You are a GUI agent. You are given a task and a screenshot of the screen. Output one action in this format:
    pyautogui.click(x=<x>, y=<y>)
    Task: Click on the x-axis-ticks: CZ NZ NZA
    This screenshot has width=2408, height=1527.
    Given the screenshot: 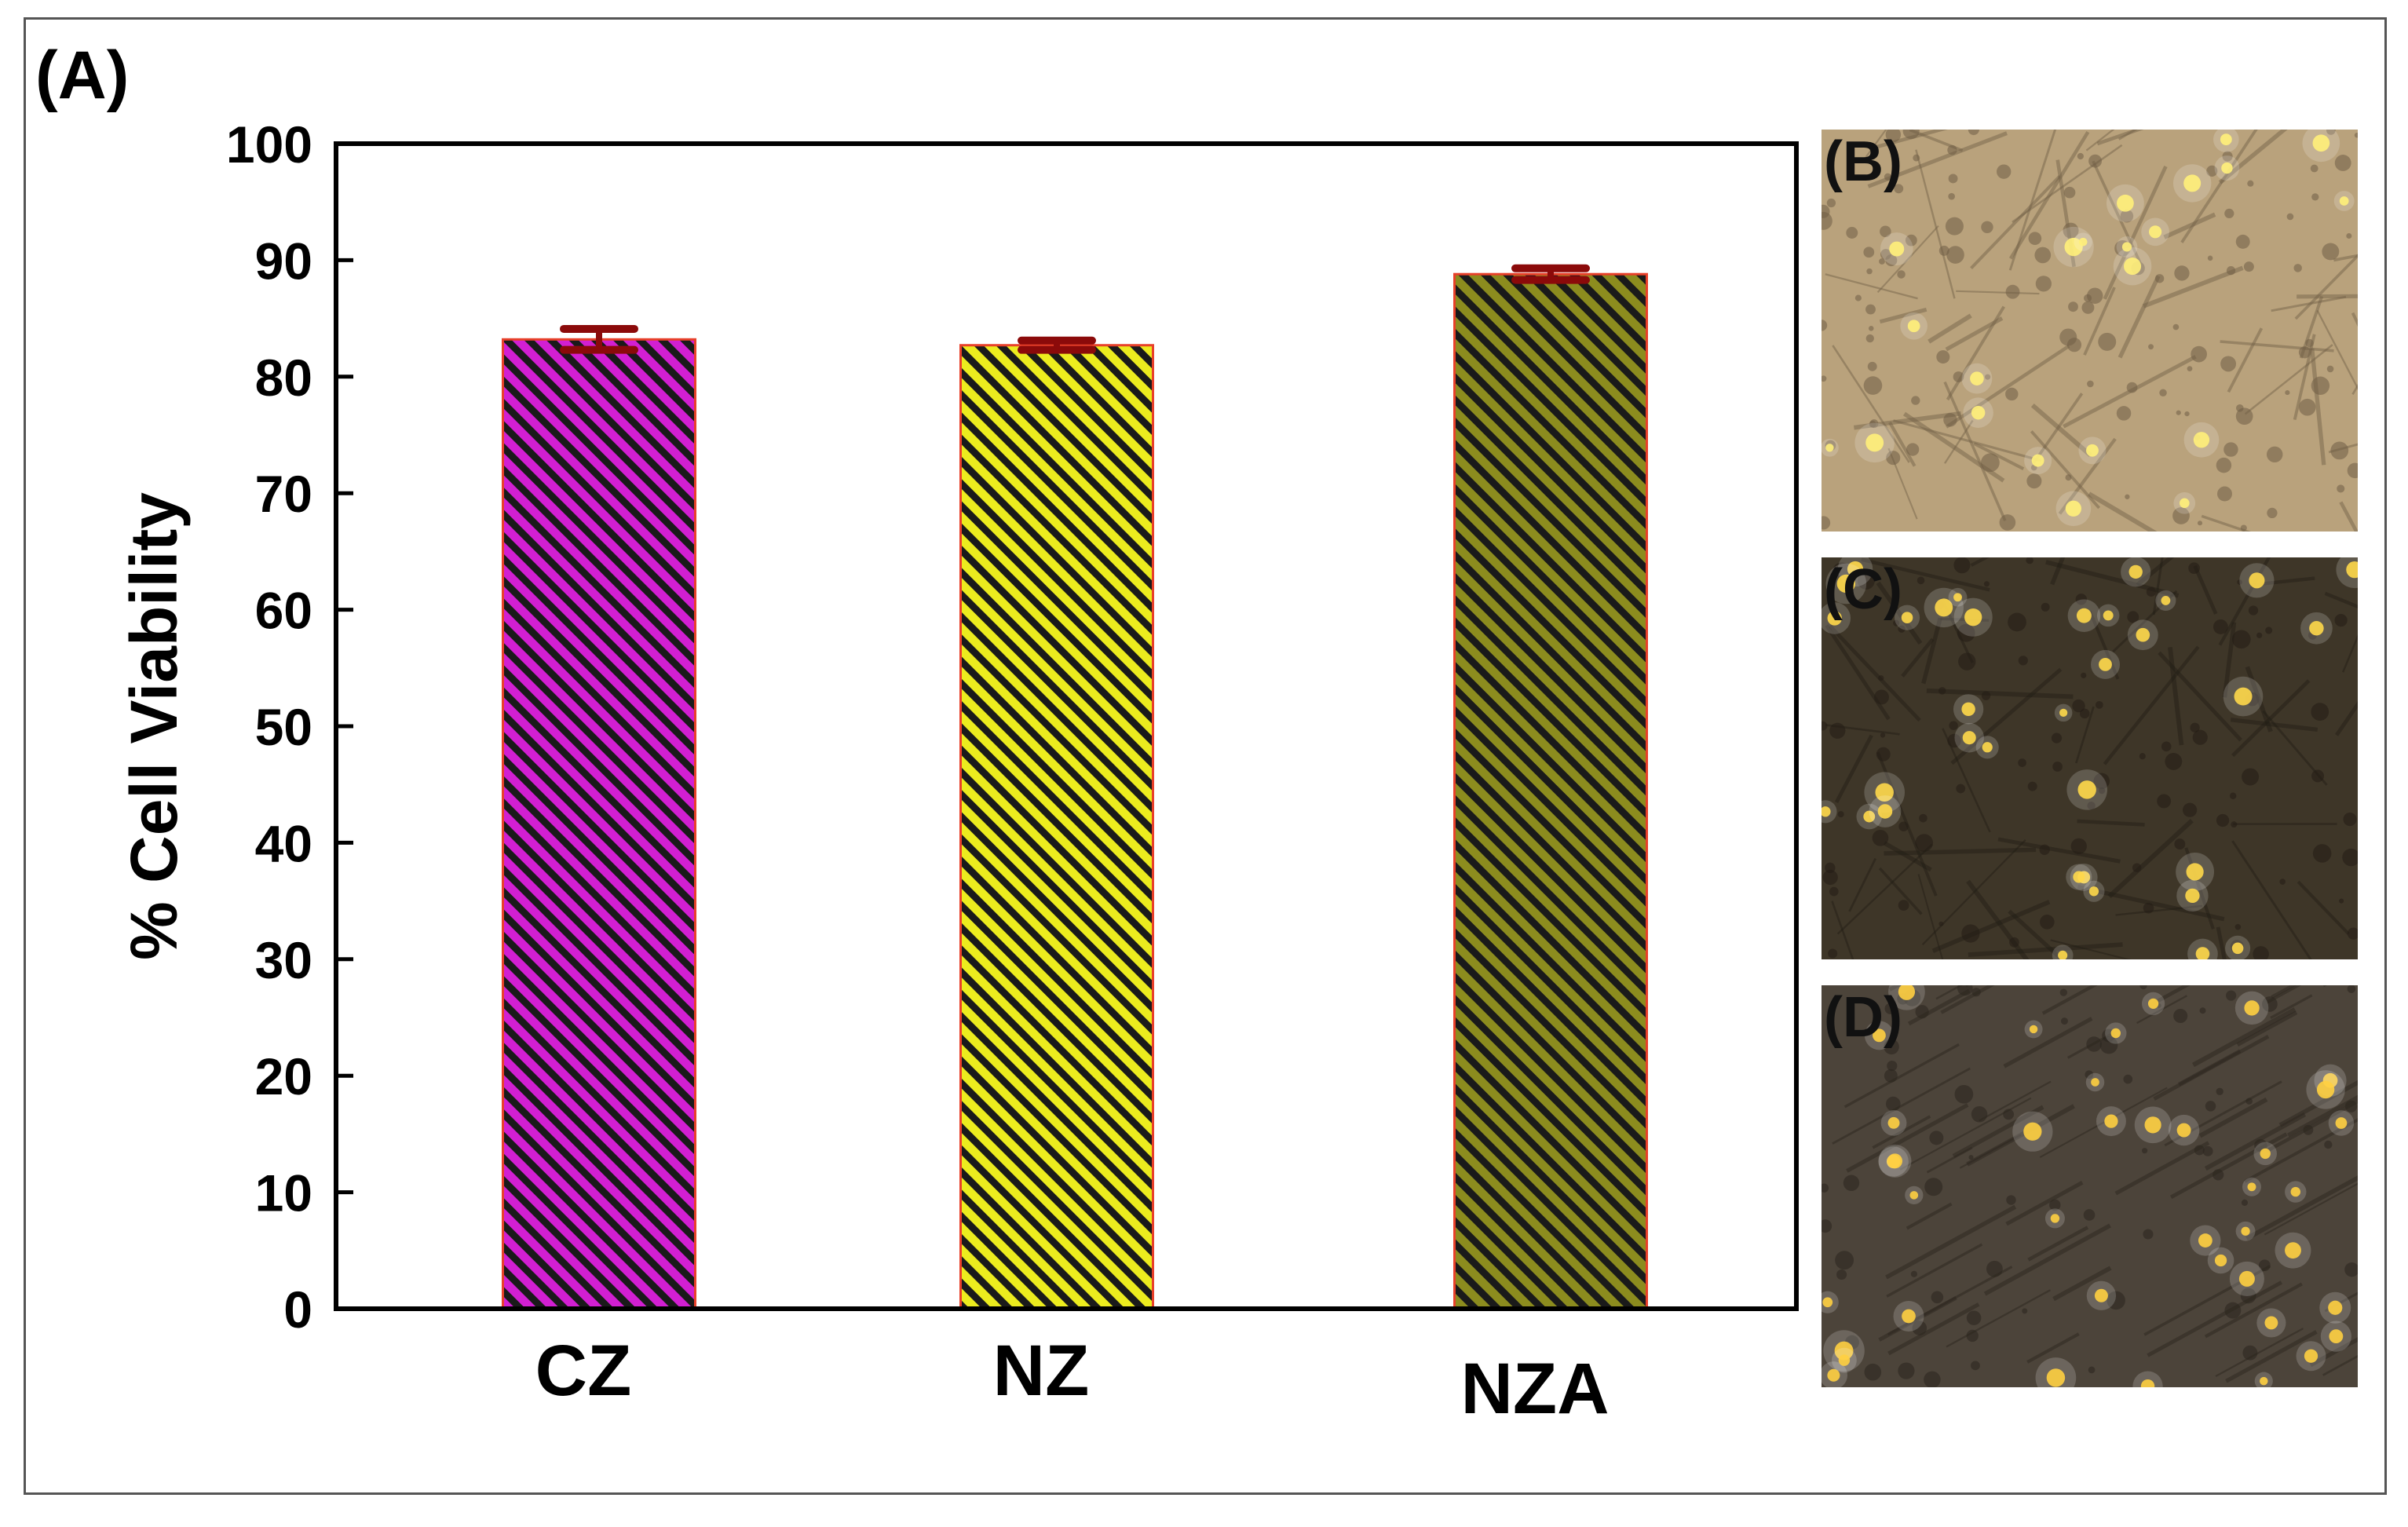 What is the action you would take?
    pyautogui.click(x=1072, y=1380)
    